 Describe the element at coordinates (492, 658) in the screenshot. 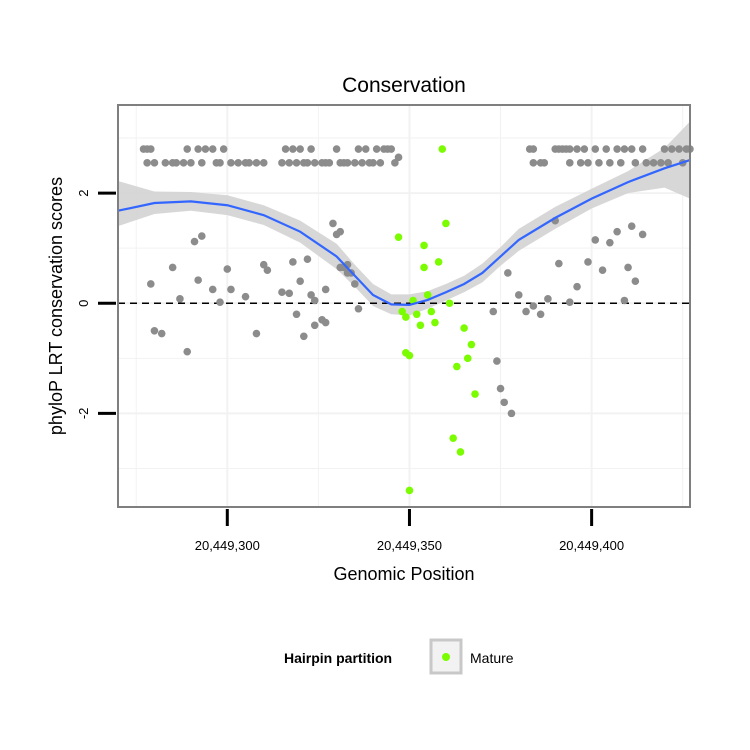

I see `legend-label-mature: Mature` at that location.